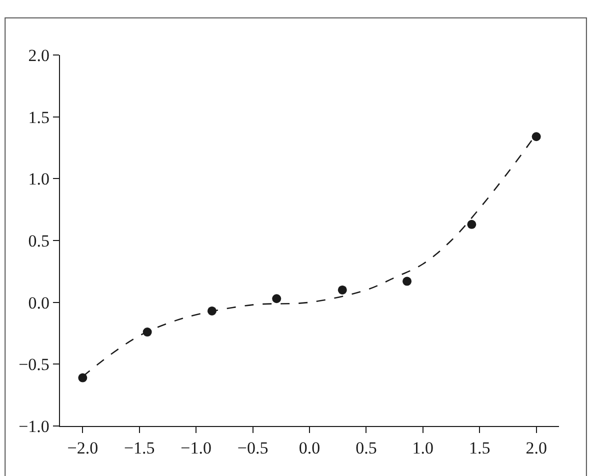 Image resolution: width=609 pixels, height=476 pixels. What do you see at coordinates (366, 448) in the screenshot?
I see `x-tick-label: 0.5` at bounding box center [366, 448].